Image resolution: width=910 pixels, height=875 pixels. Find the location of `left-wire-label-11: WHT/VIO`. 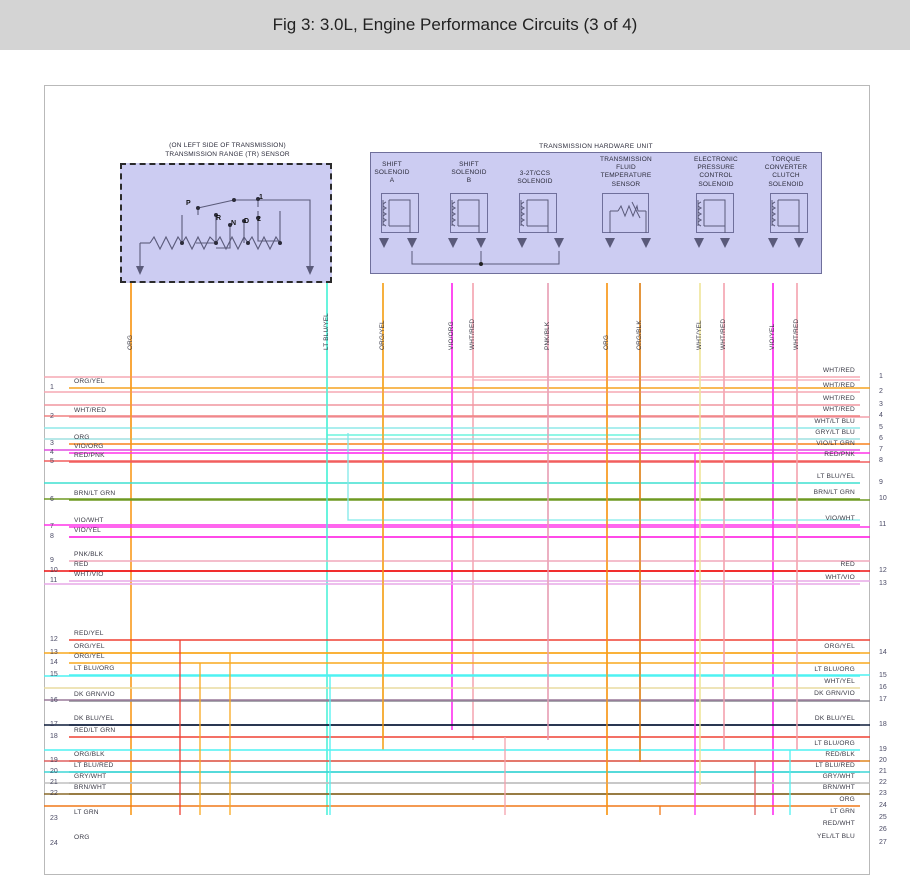

left-wire-label-11: WHT/VIO is located at coordinates (89, 574).